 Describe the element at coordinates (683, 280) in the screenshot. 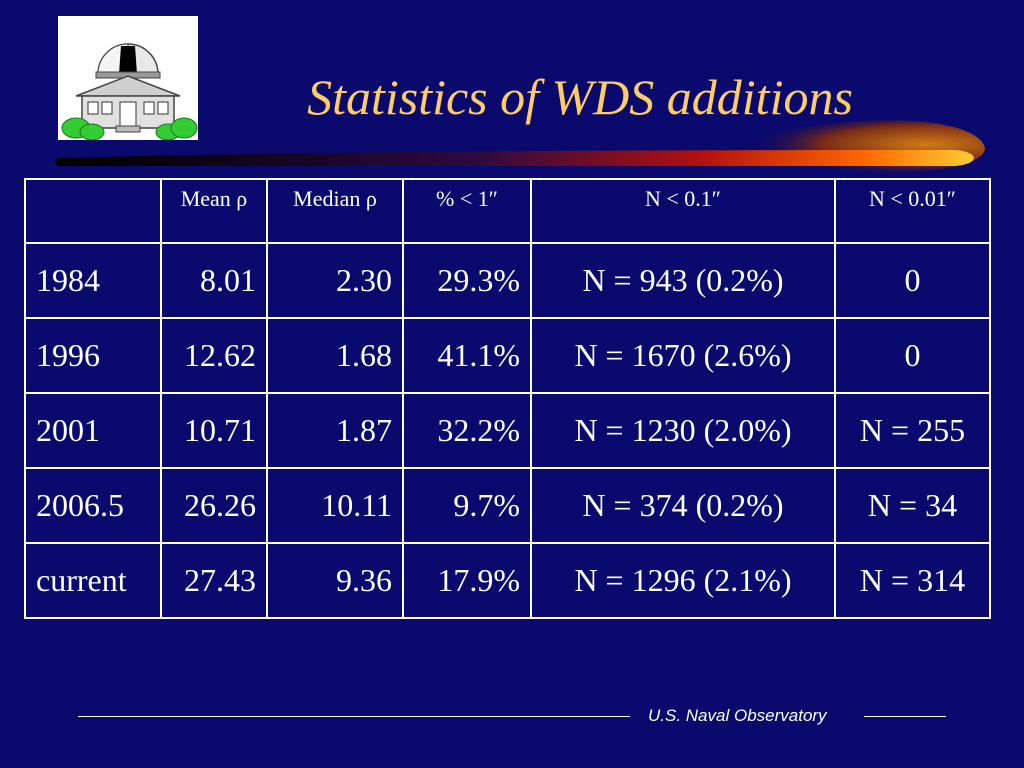

I see `cell-n-lt-0-1: N = 943 (0.2%)` at that location.